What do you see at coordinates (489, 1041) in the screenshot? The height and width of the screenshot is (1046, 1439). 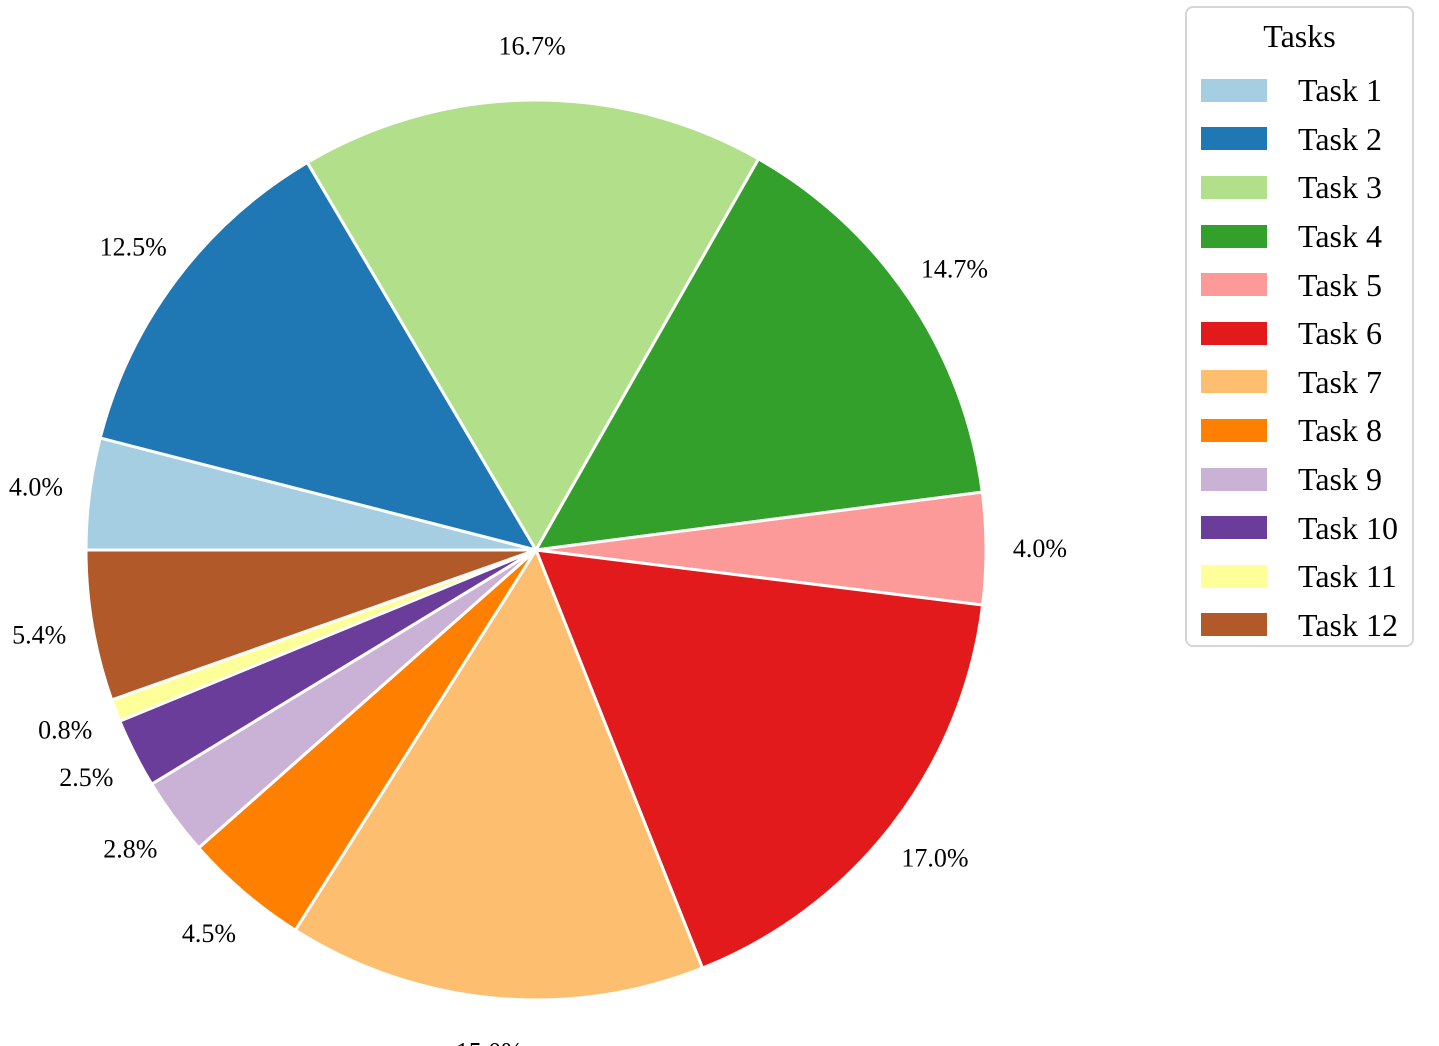 I see `pct-label-task-7: 15.0%` at bounding box center [489, 1041].